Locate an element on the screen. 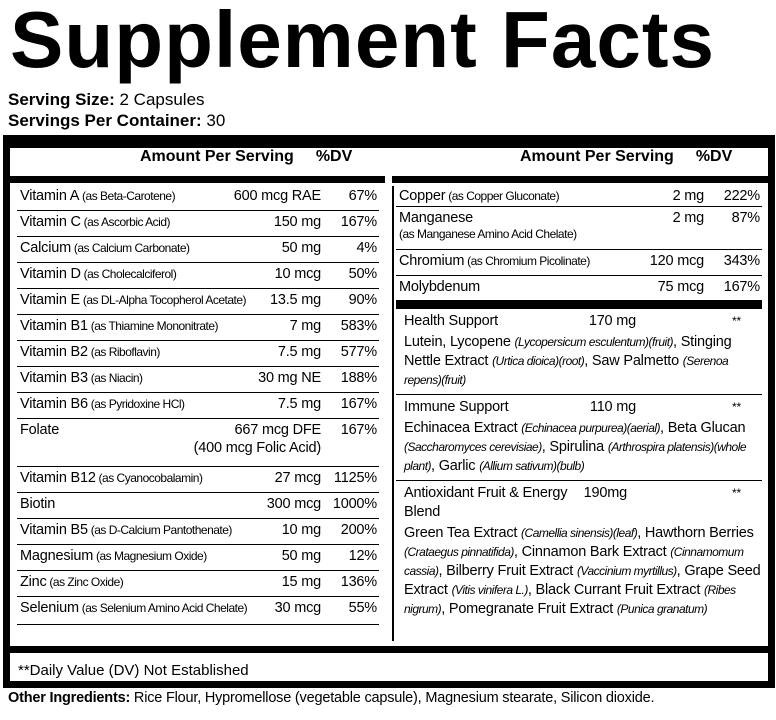 The image size is (776, 720). nutrient-amount: 10 mg is located at coordinates (301, 530).